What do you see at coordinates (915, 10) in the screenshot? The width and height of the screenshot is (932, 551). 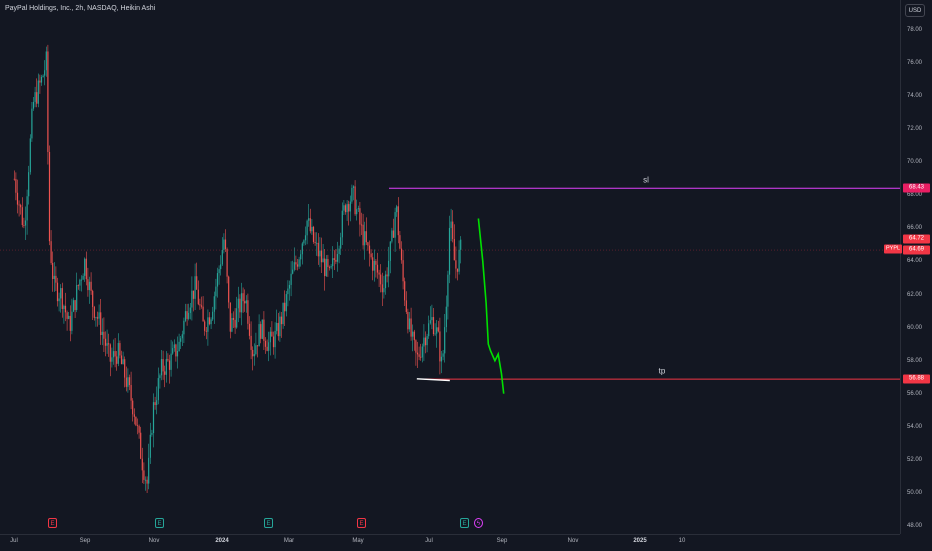 I see `currency-button: USD` at bounding box center [915, 10].